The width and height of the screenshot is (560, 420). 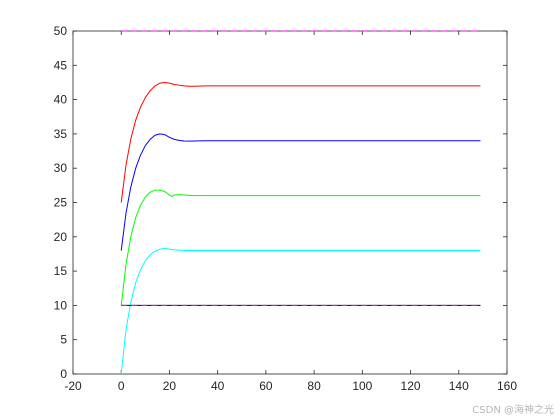 I want to click on x-tick-label: 160, so click(x=507, y=386).